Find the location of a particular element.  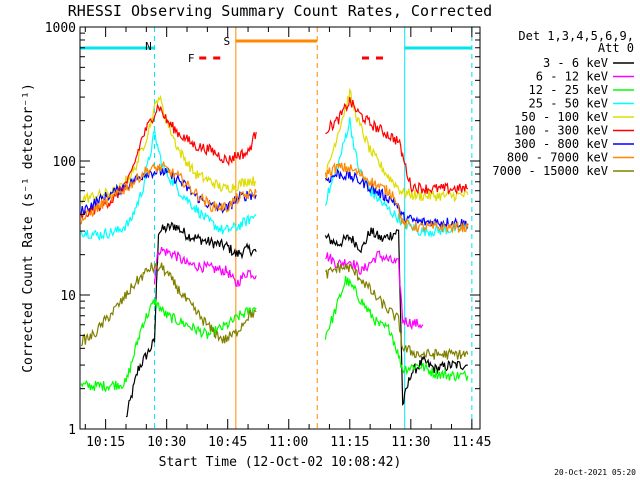

saa-marker-label: S is located at coordinates (227, 41).